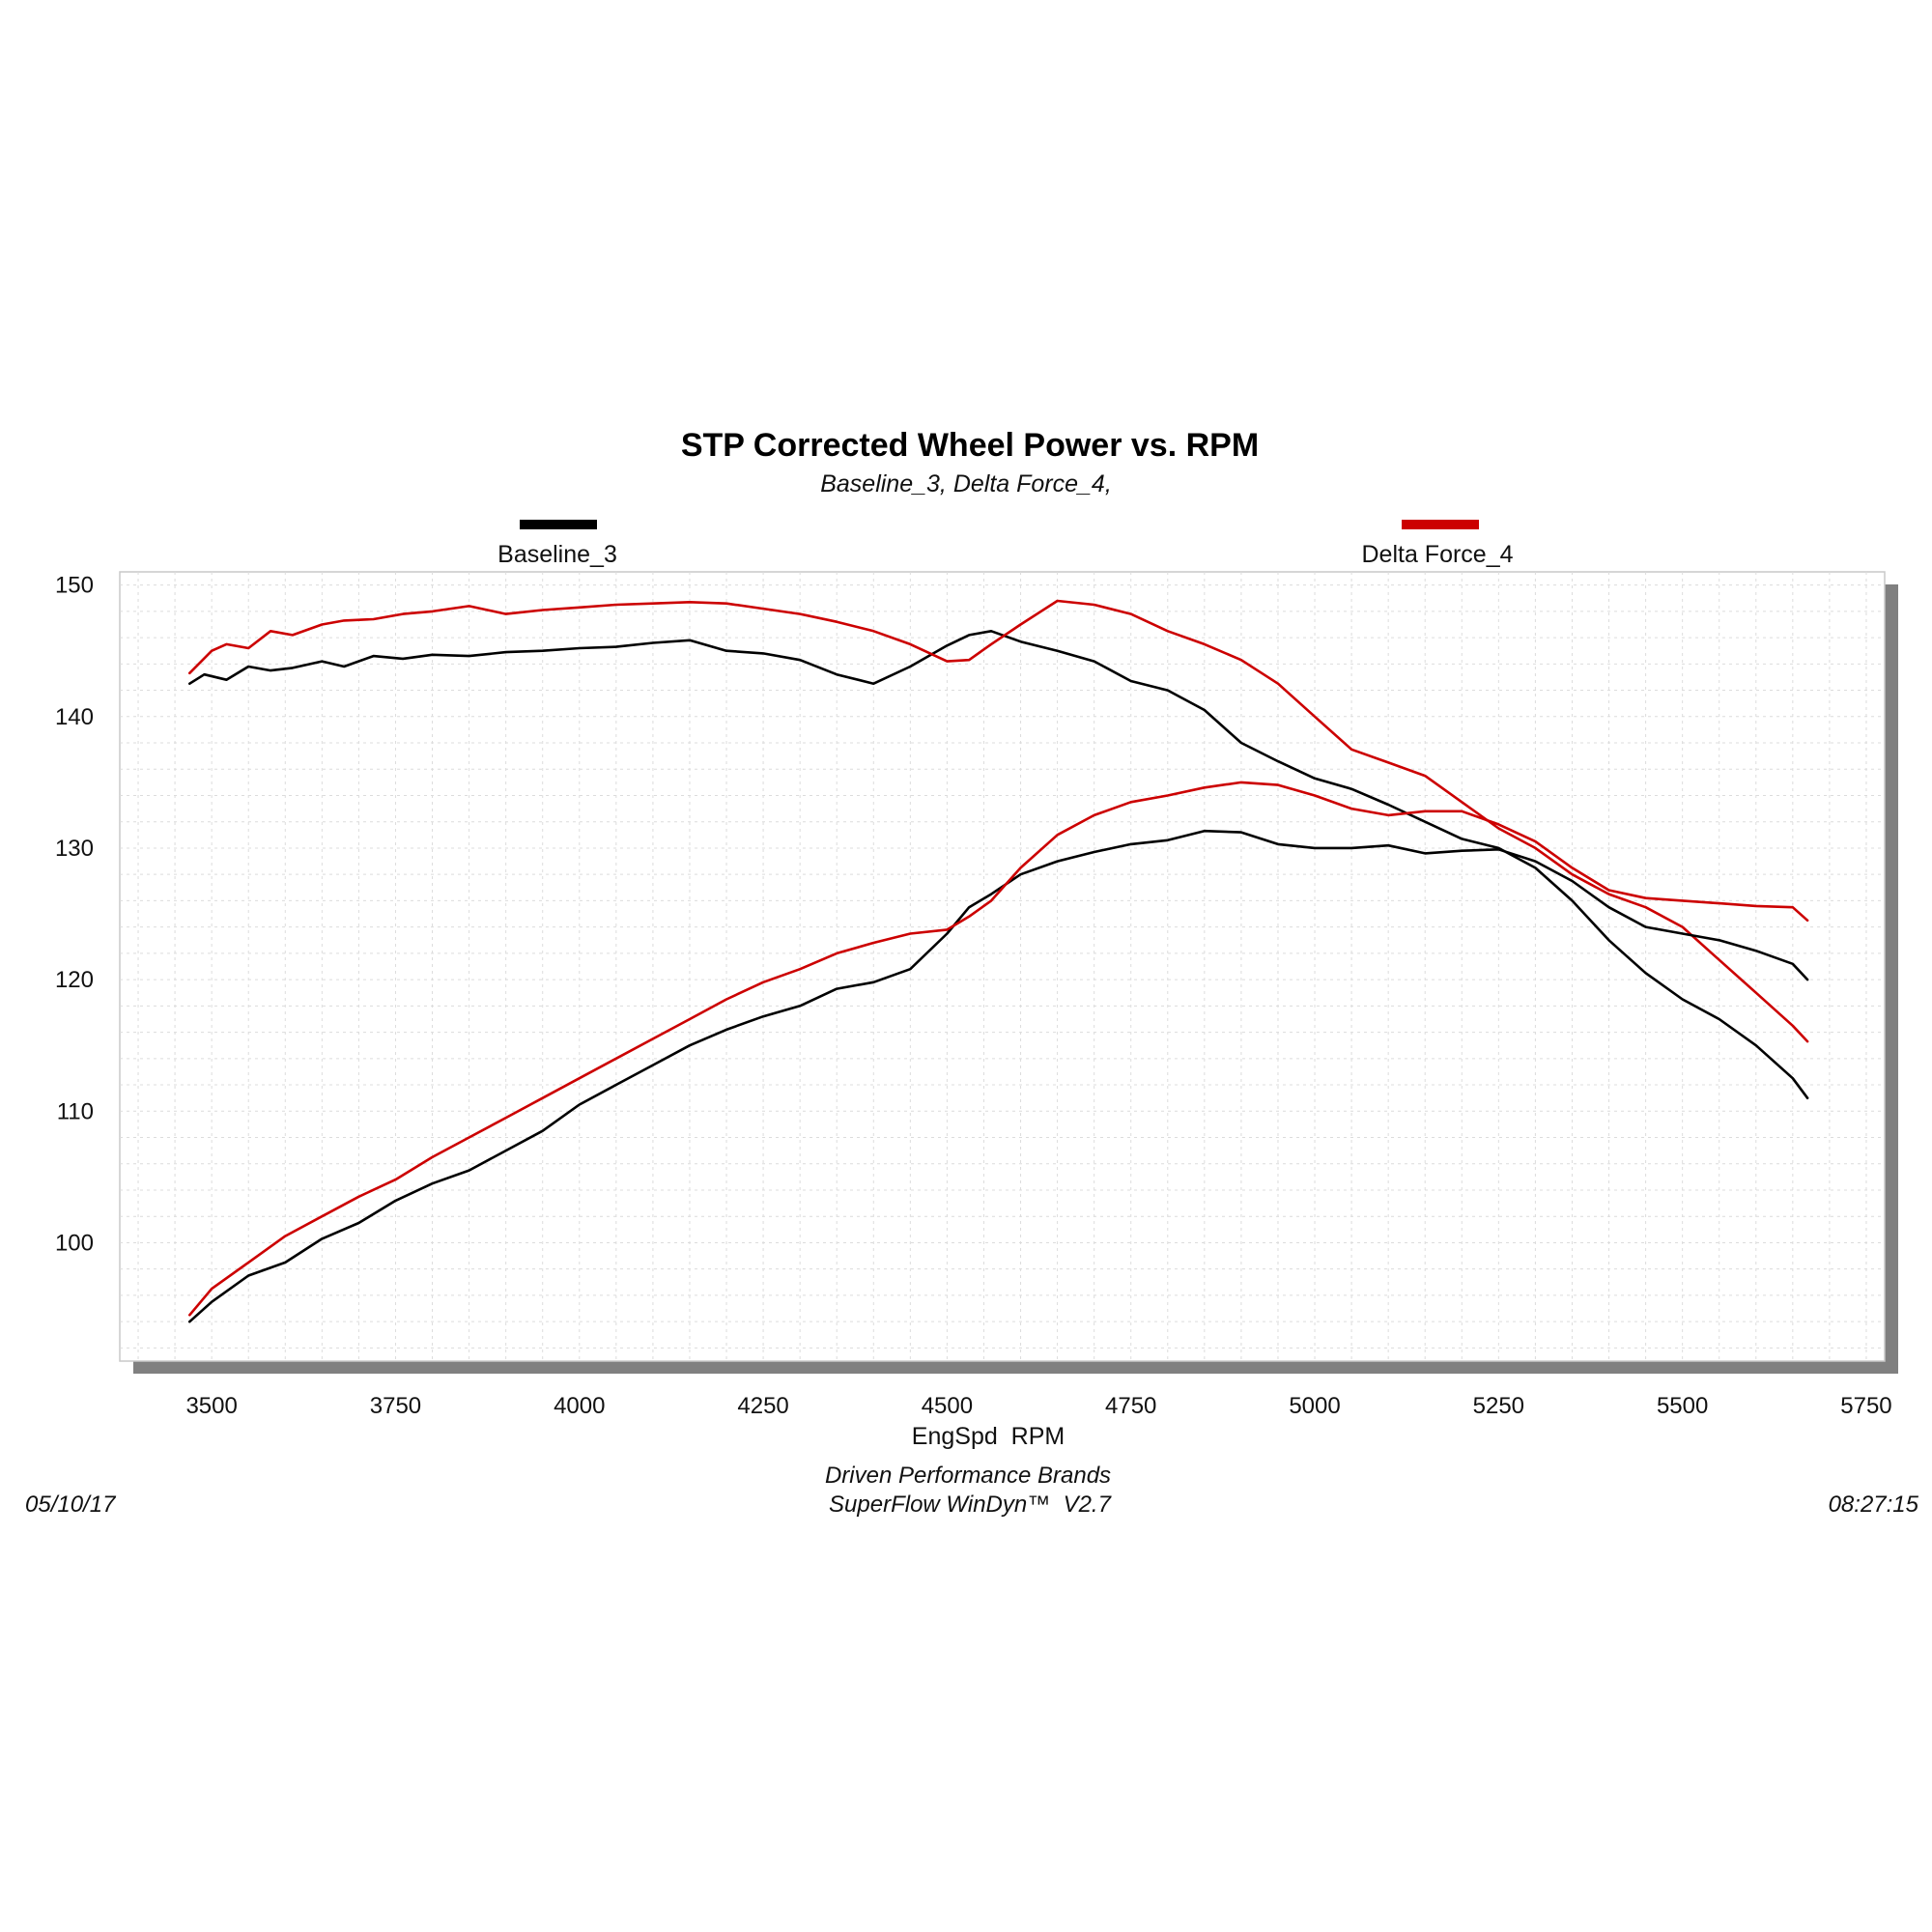 This screenshot has height=1932, width=1932. I want to click on y-tick-label: 140, so click(74, 717).